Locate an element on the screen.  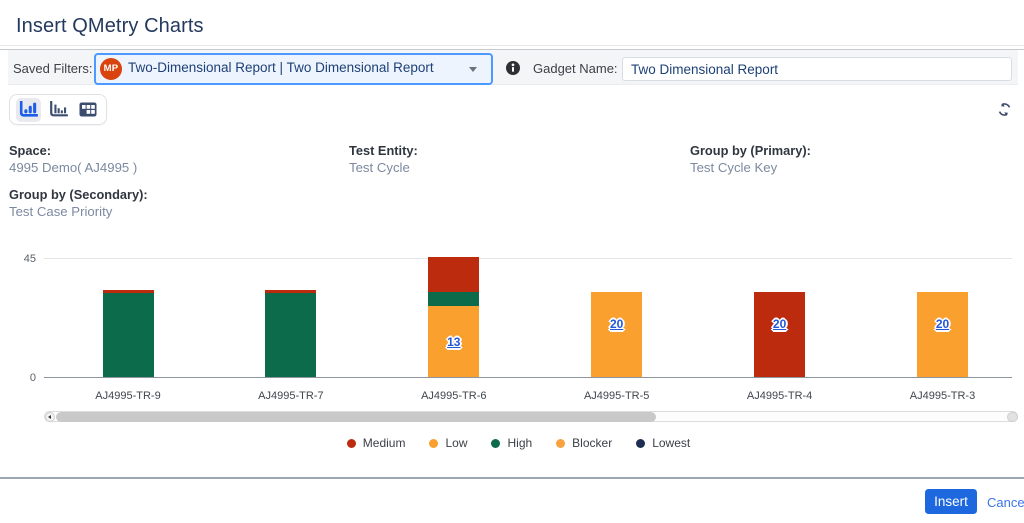
meta-field-value: Test Cycle Key is located at coordinates (734, 167).